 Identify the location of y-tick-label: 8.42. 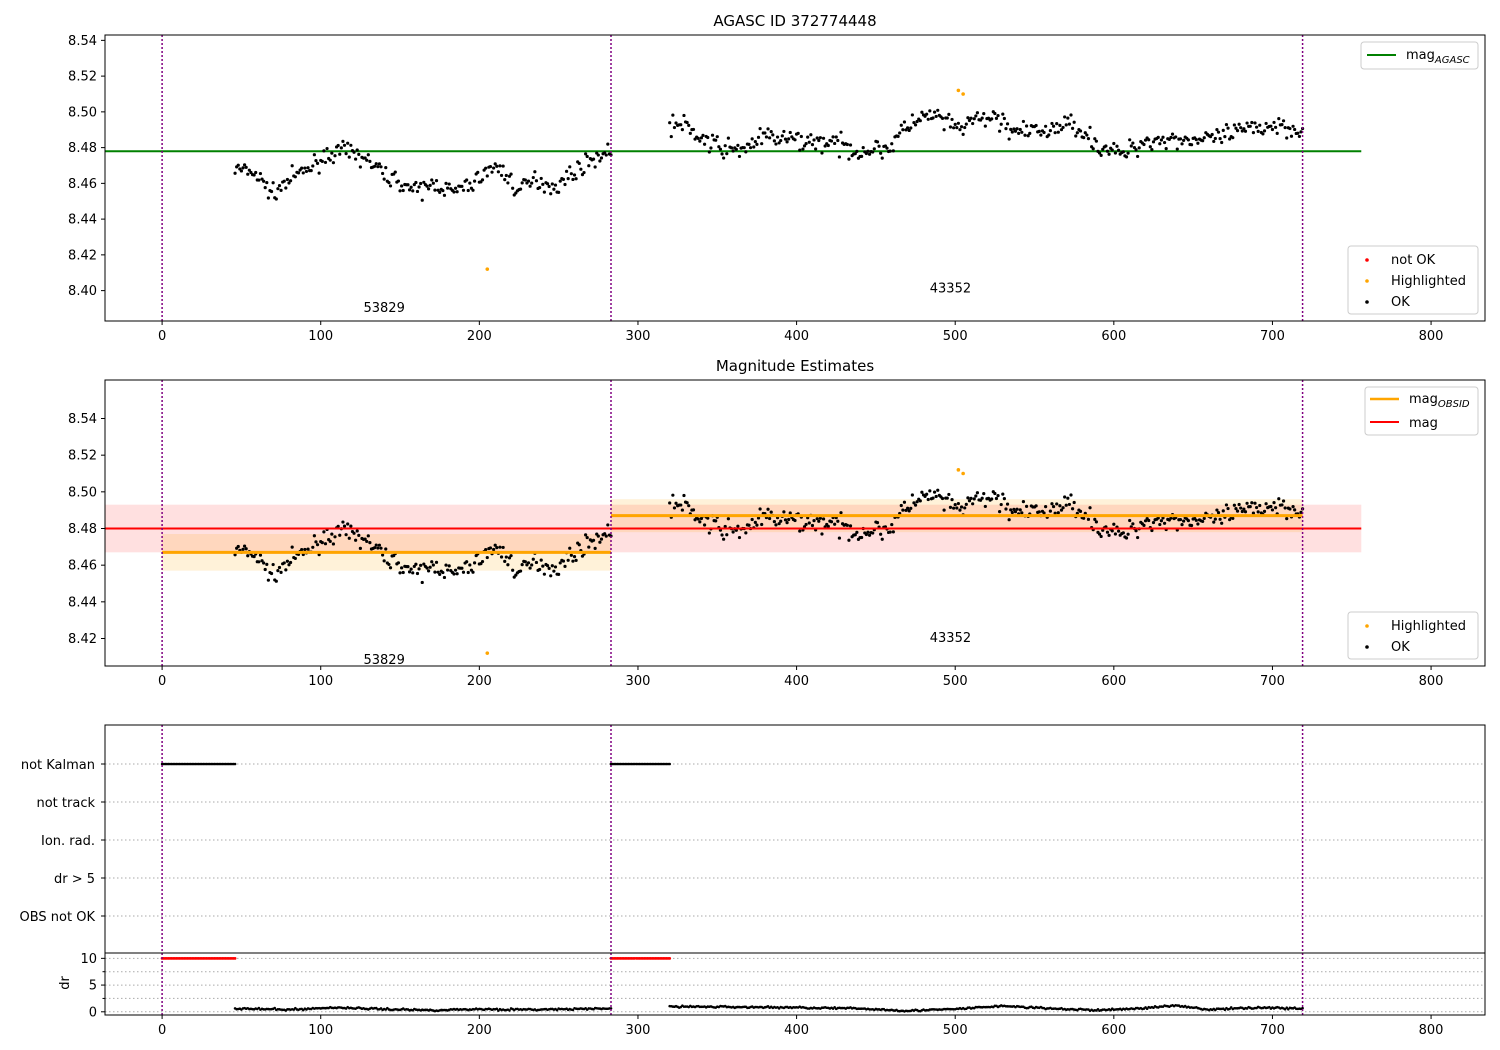
(82, 255).